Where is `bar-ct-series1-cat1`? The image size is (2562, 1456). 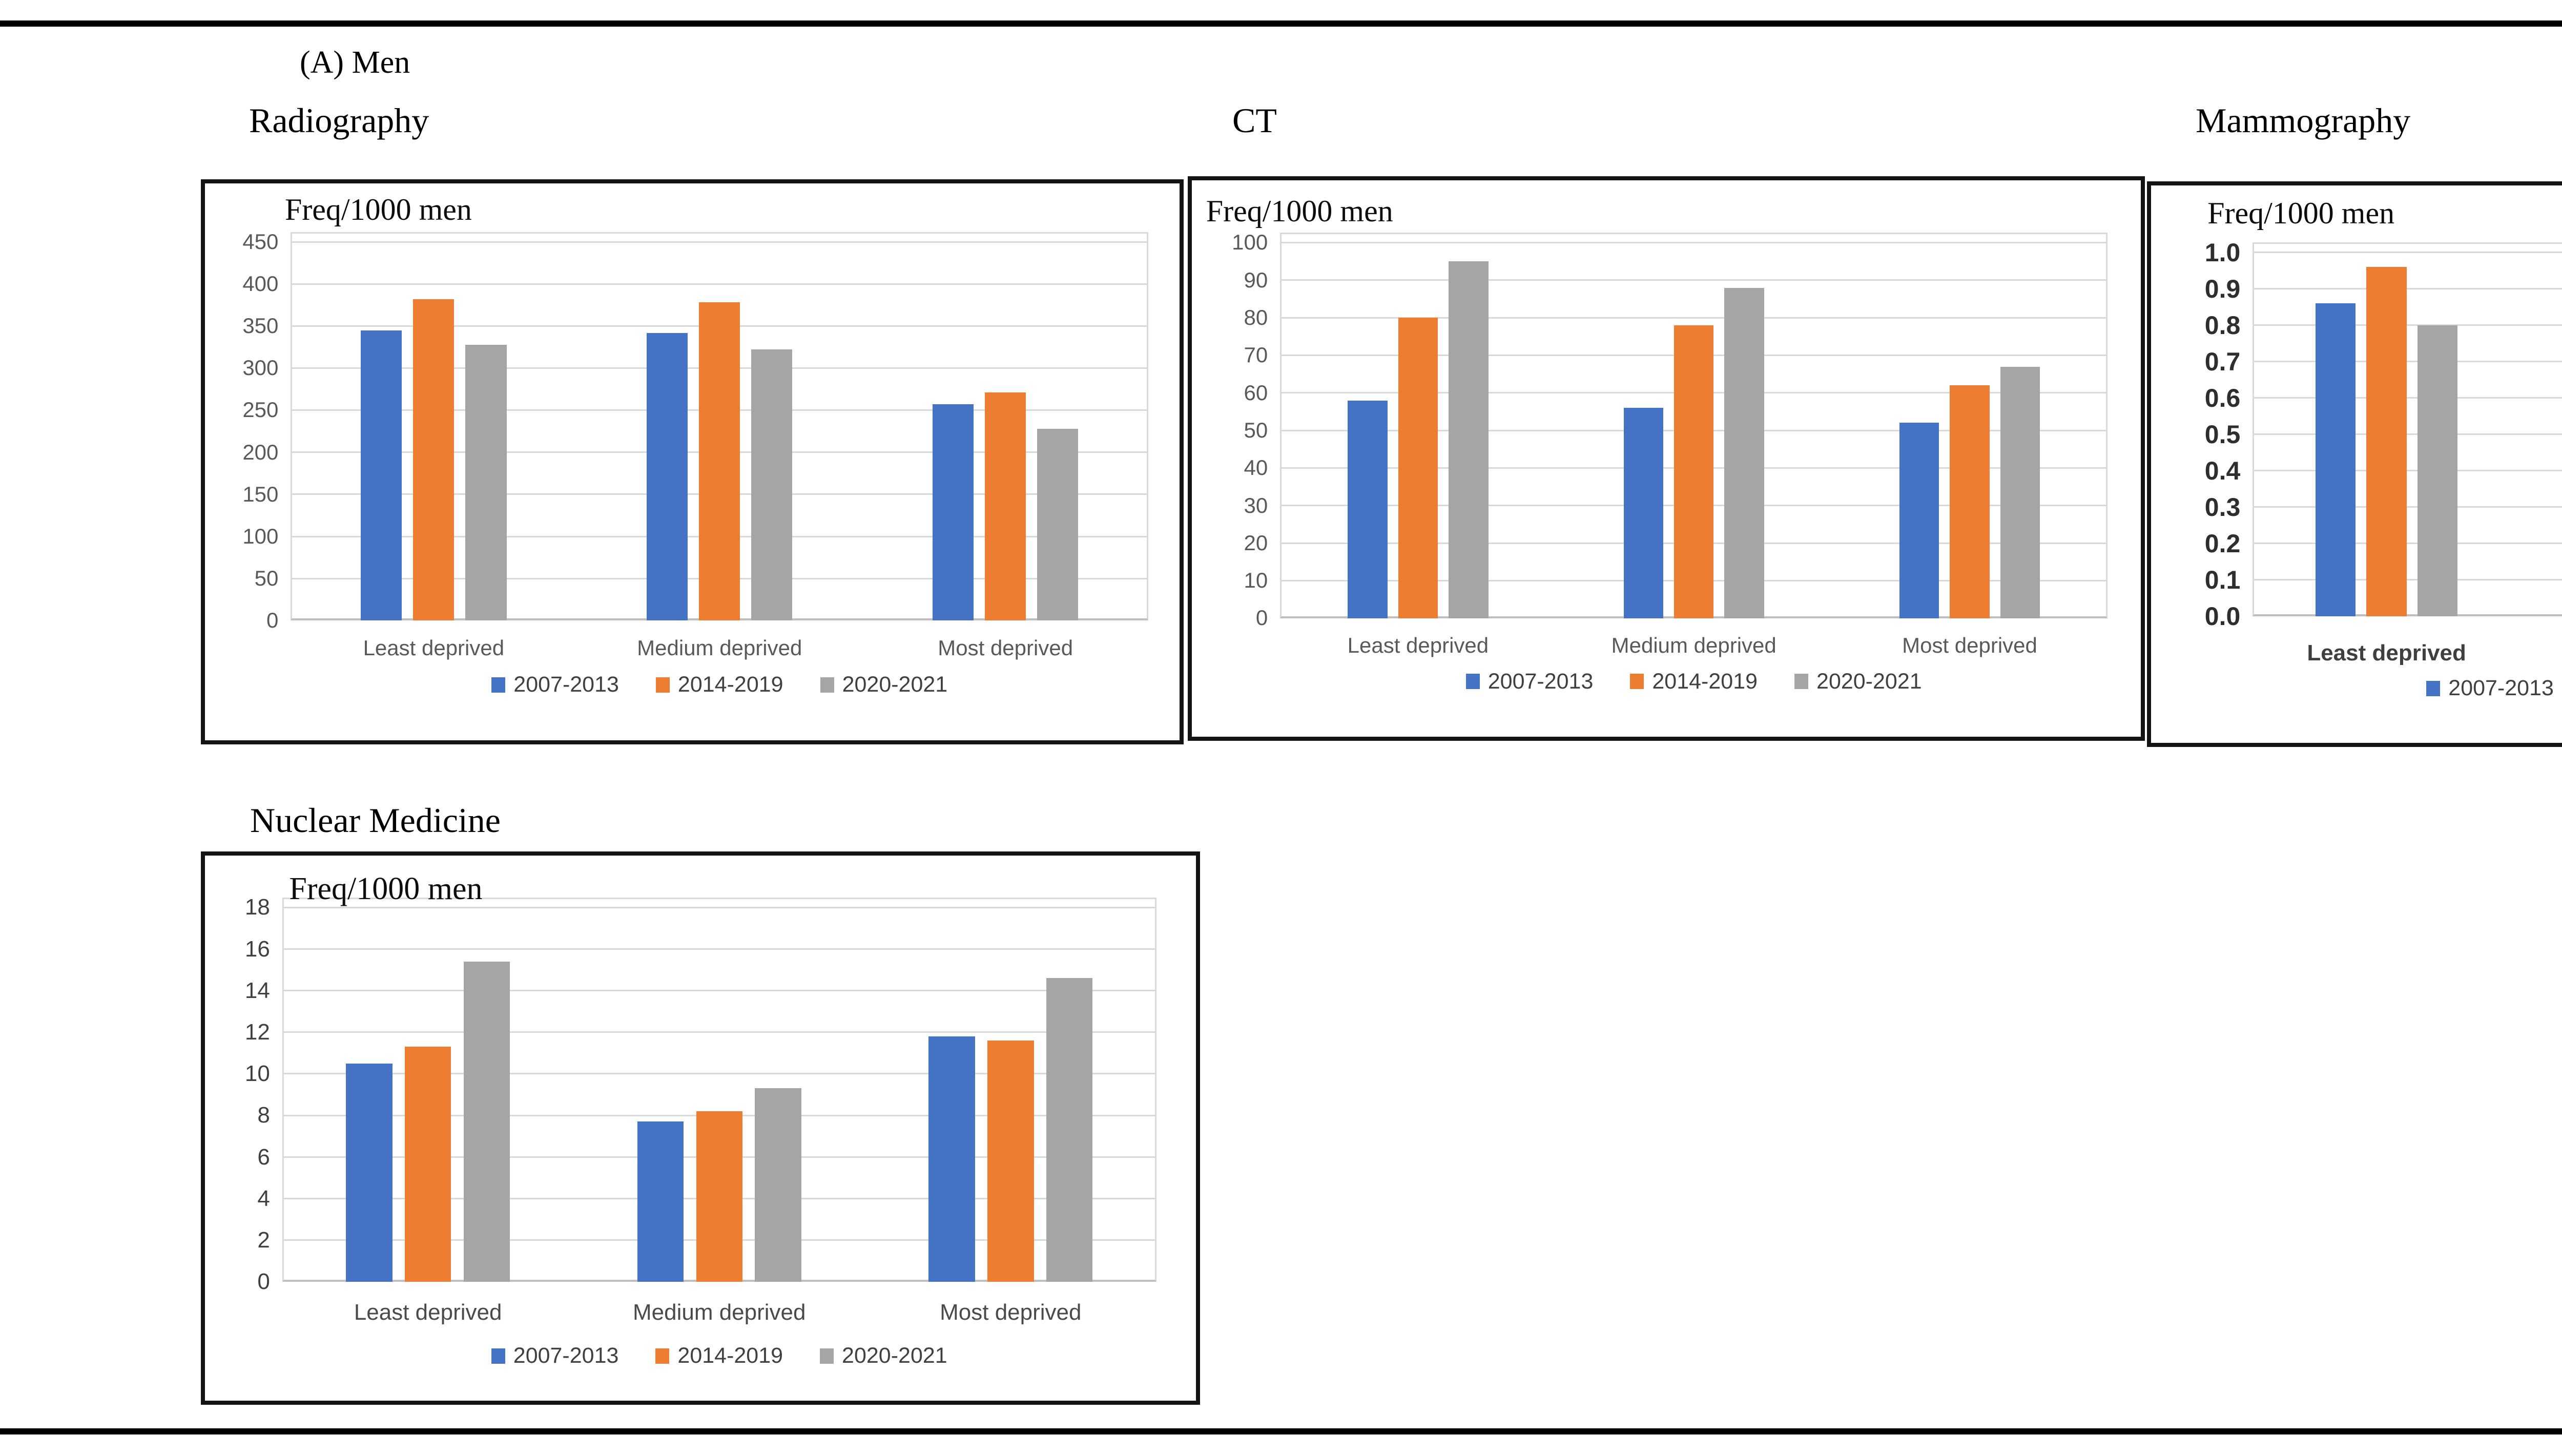 bar-ct-series1-cat1 is located at coordinates (1693, 471).